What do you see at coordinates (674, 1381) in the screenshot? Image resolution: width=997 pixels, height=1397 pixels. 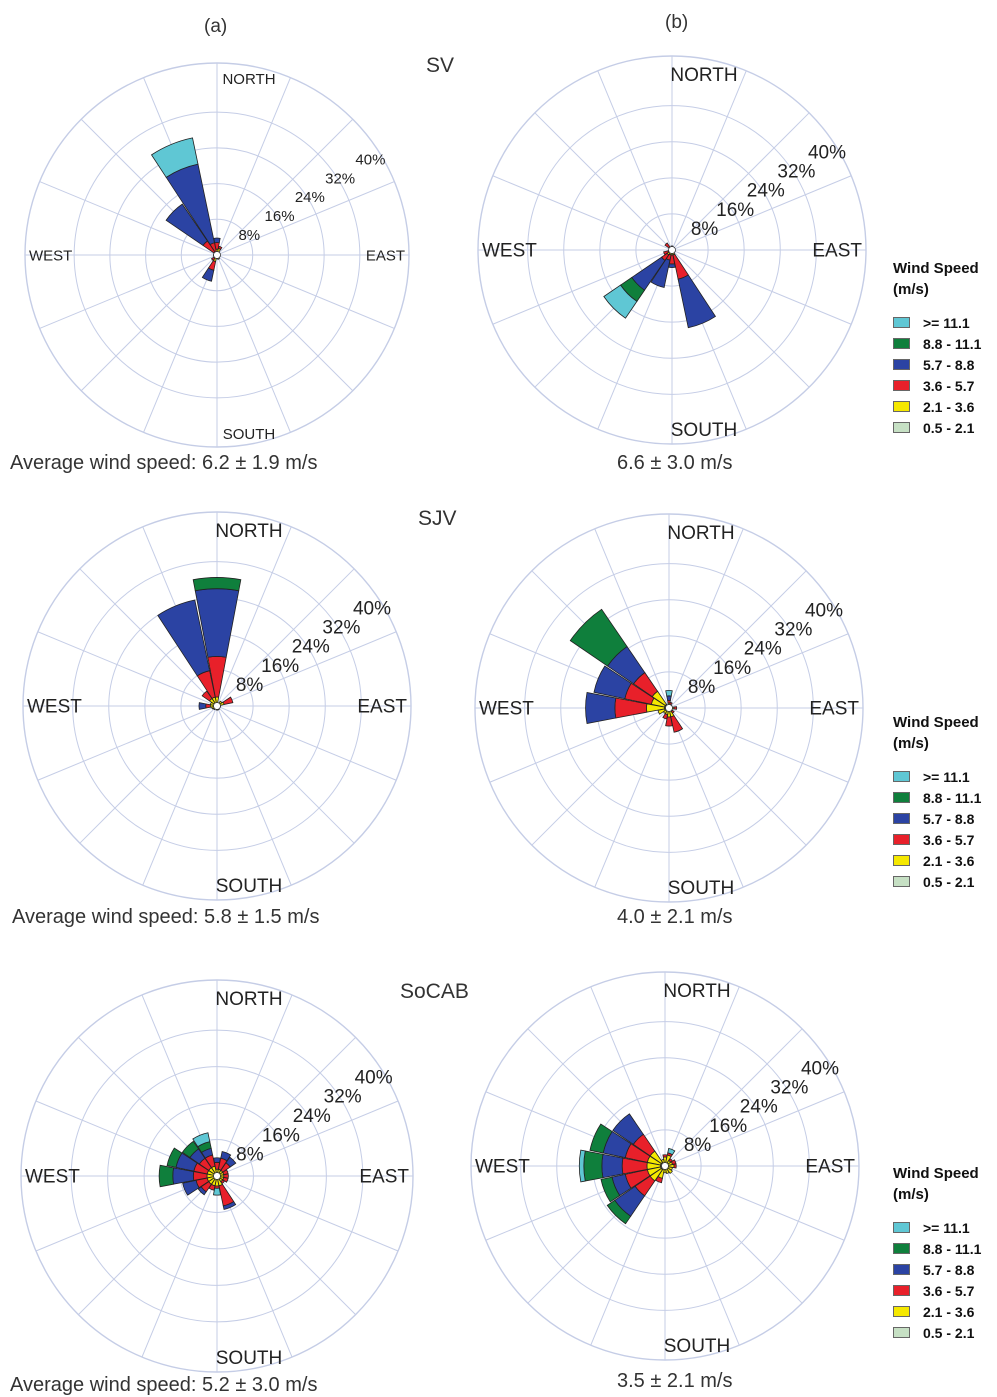 I see `caption-socab-b: 3.5 ± 2.1 m/s` at bounding box center [674, 1381].